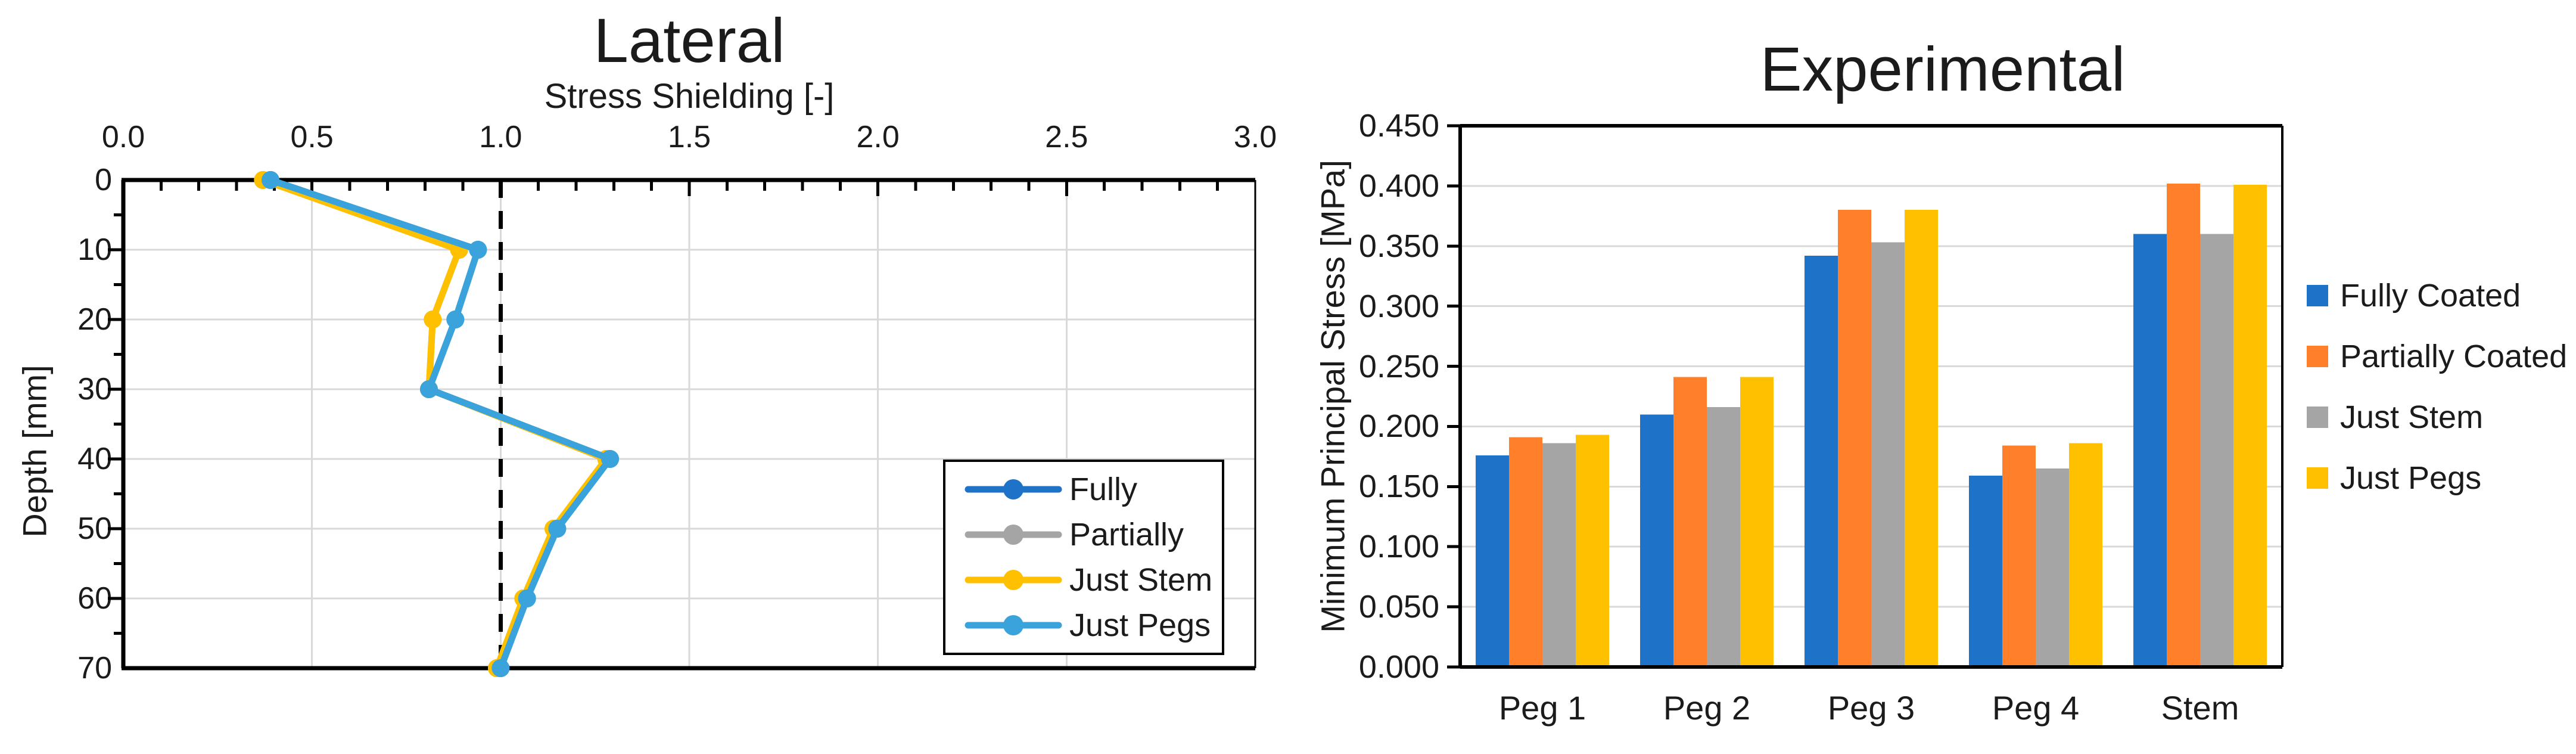 The width and height of the screenshot is (2576, 754). I want to click on lateral-x-tick-label: 1.0, so click(500, 137).